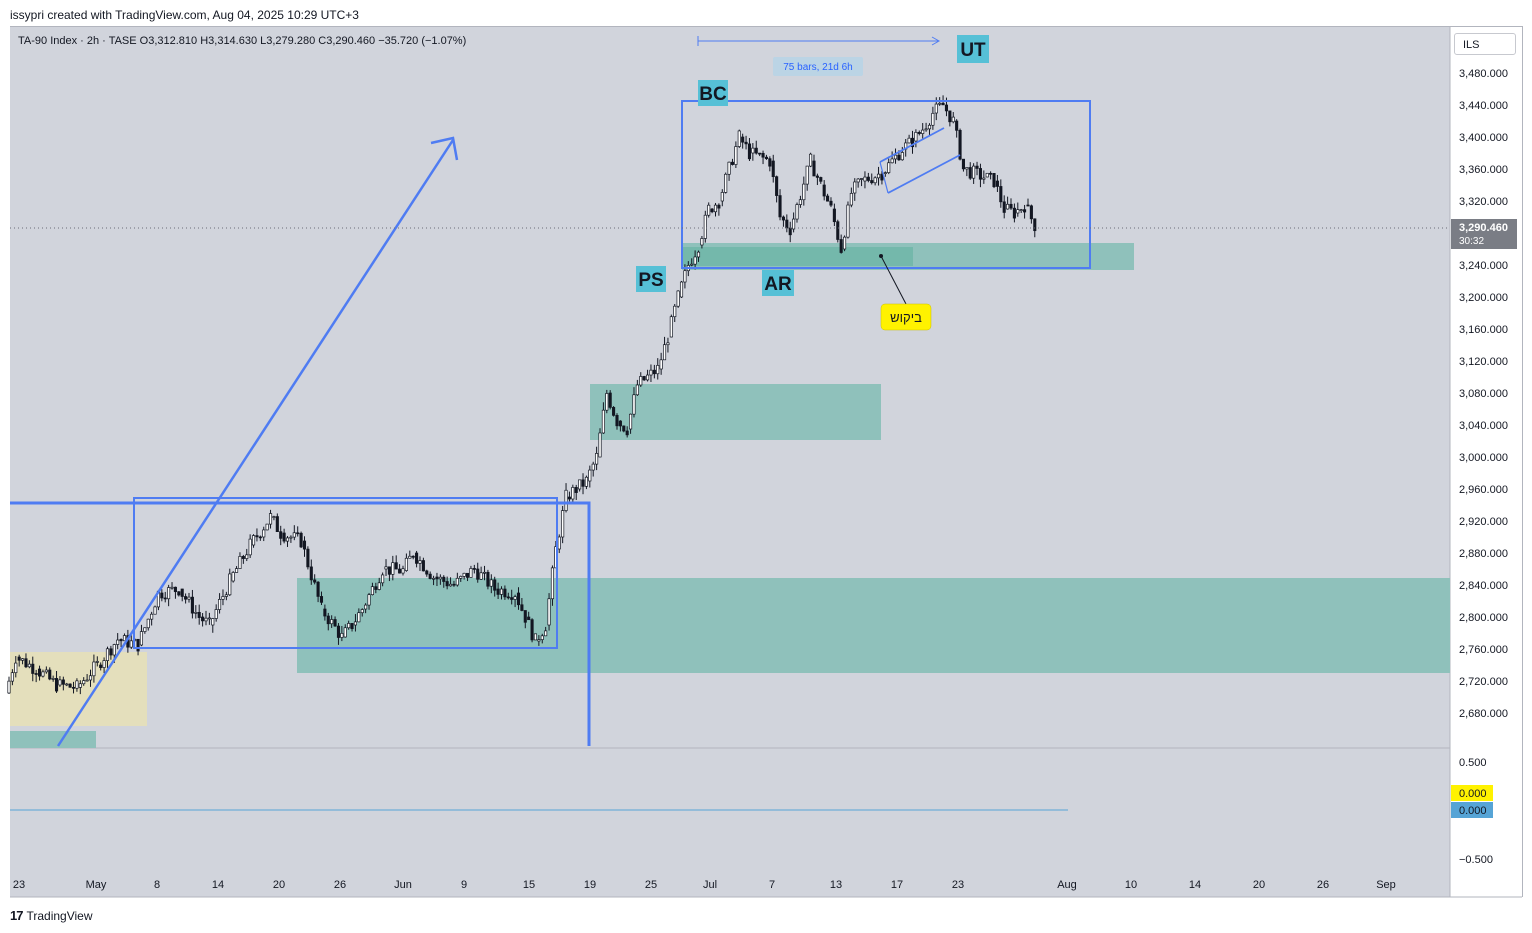  I want to click on label-ar-bg, so click(778, 283).